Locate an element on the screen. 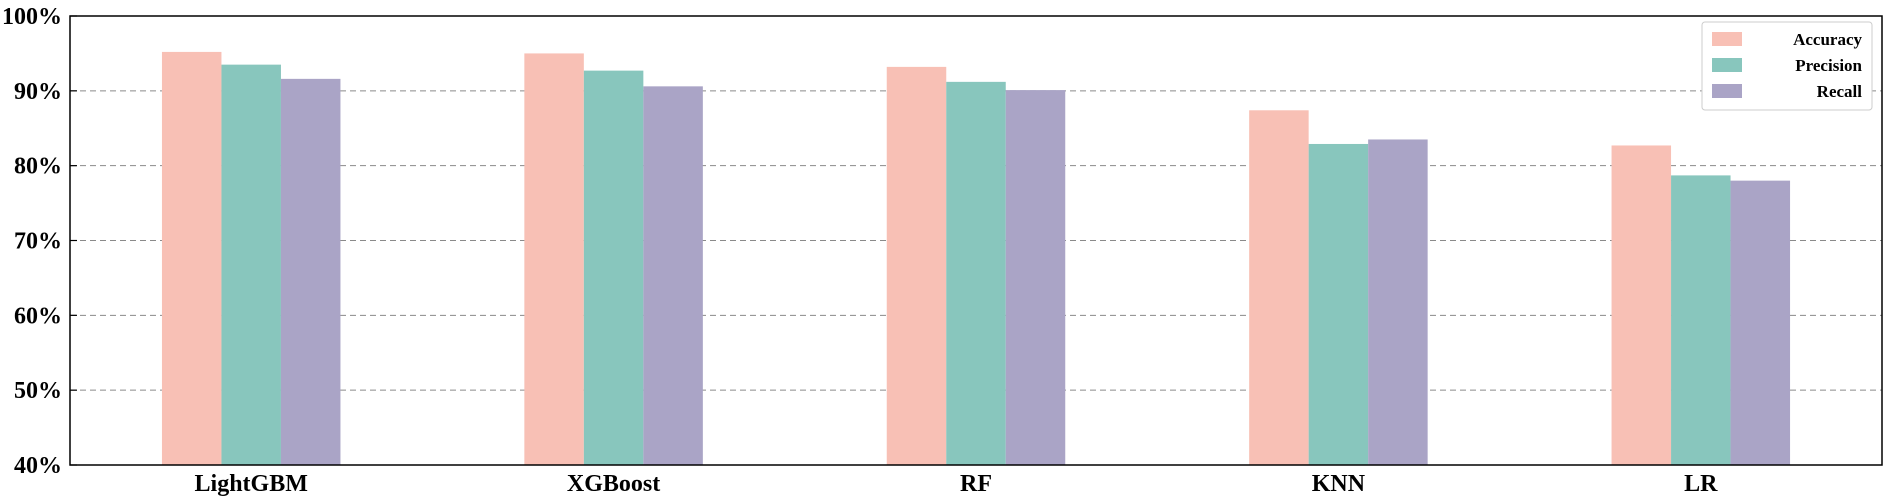 The width and height of the screenshot is (1890, 497). bar-rf-accuracy is located at coordinates (916, 266).